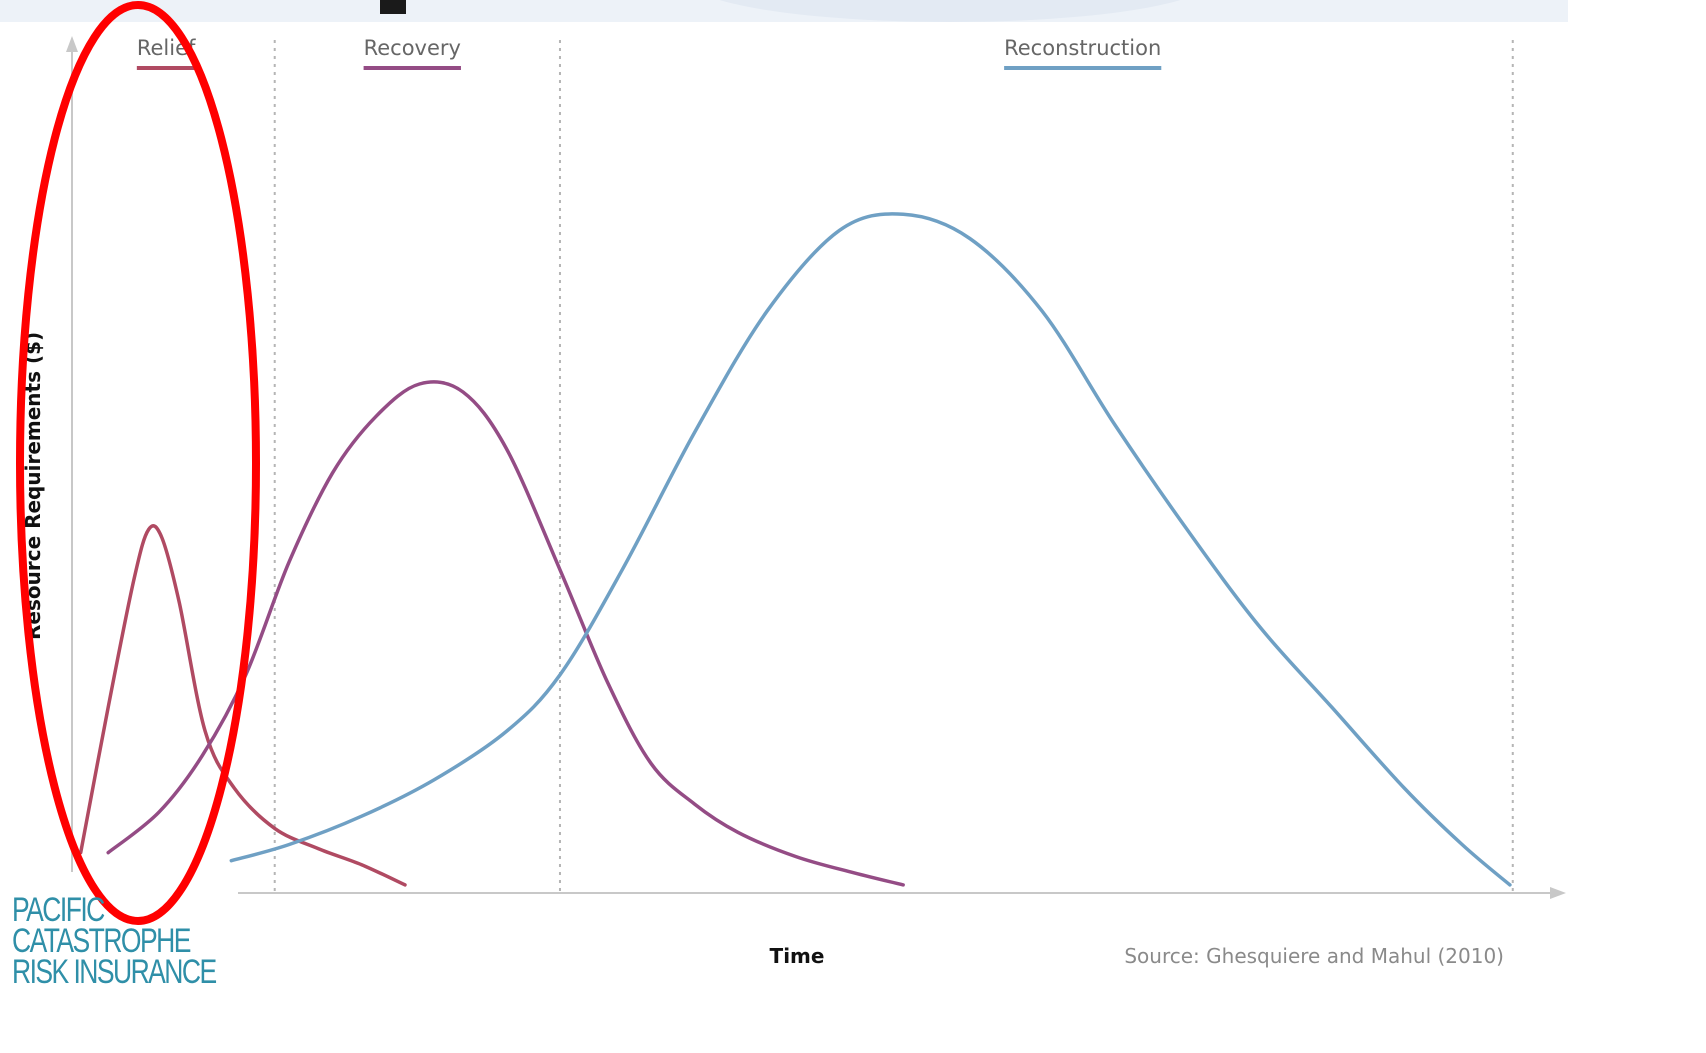 The width and height of the screenshot is (1706, 1053). Describe the element at coordinates (114, 972) in the screenshot. I see `logo-line-3: RISK INSURANCE` at that location.